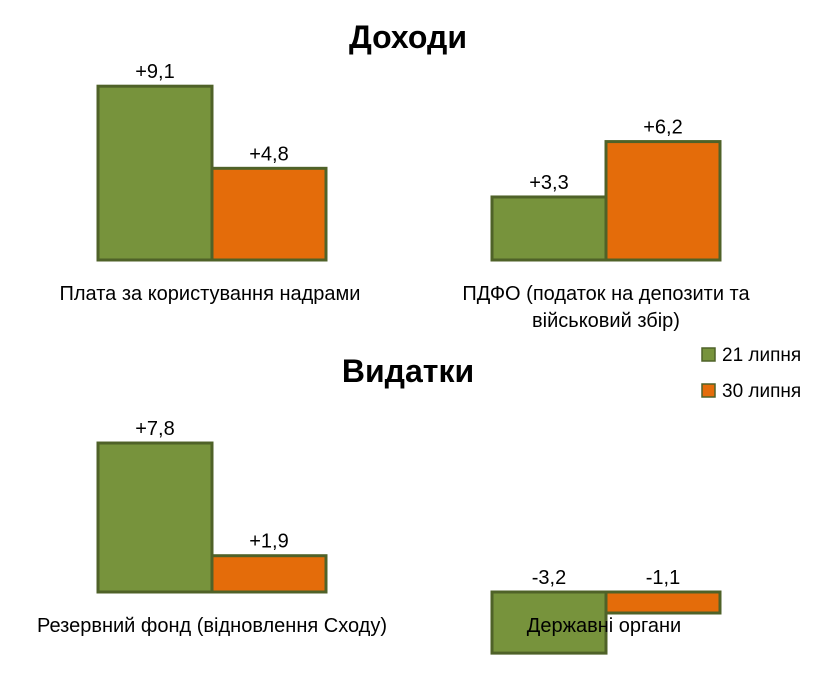  I want to click on value-label-s1-g0-series2: +1,9, so click(268, 542).